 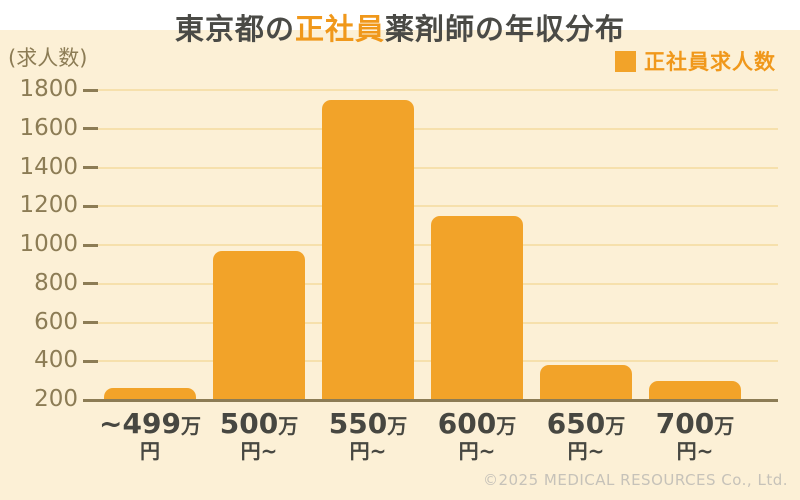 What do you see at coordinates (249, 423) in the screenshot?
I see `x-label-number: 500` at bounding box center [249, 423].